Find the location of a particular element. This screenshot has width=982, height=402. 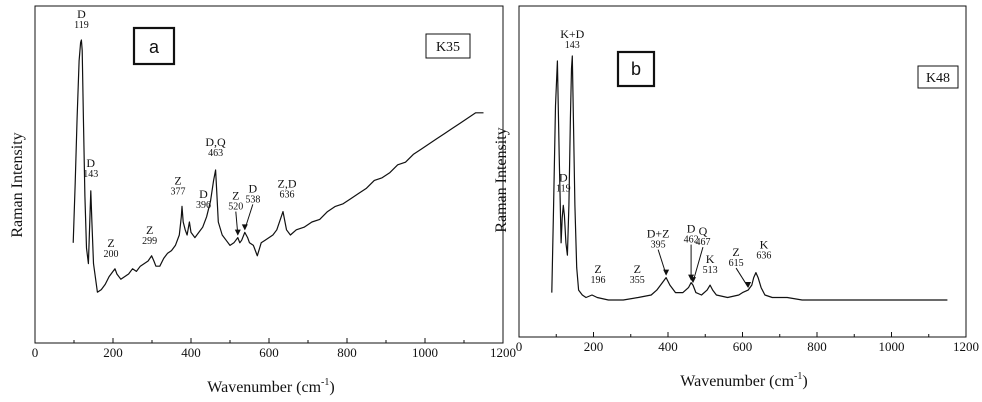

panel-a-x-tick-label: 400 is located at coordinates (191, 352).